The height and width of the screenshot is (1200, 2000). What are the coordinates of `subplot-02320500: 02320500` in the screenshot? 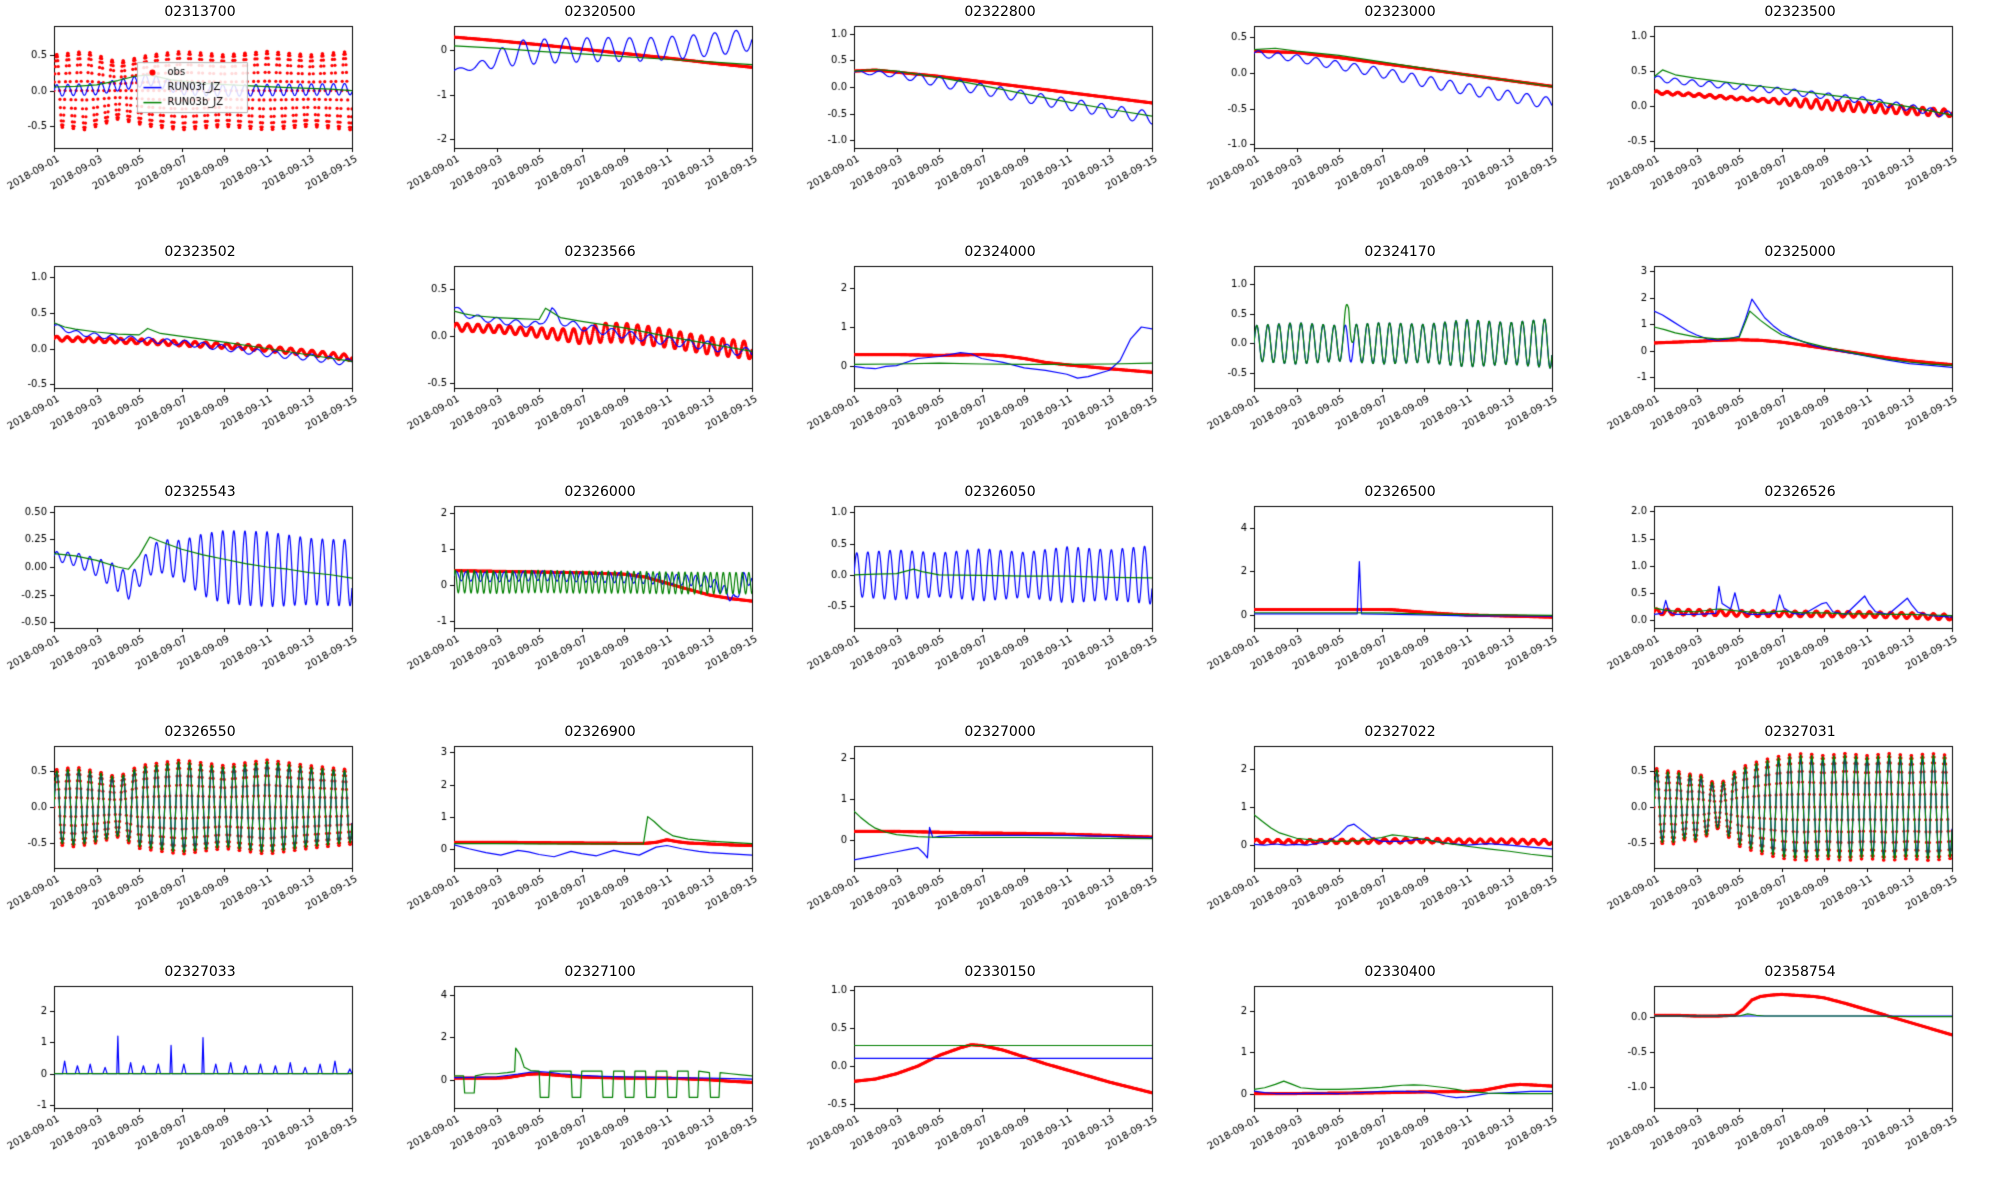 It's located at (600, 120).